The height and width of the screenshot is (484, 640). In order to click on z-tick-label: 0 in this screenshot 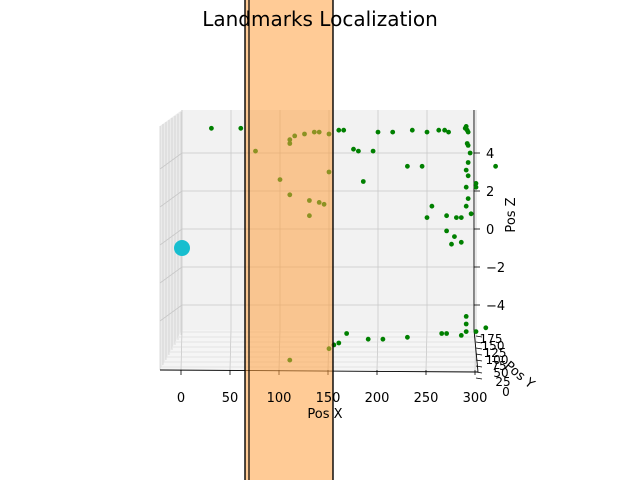, I will do `click(490, 230)`.